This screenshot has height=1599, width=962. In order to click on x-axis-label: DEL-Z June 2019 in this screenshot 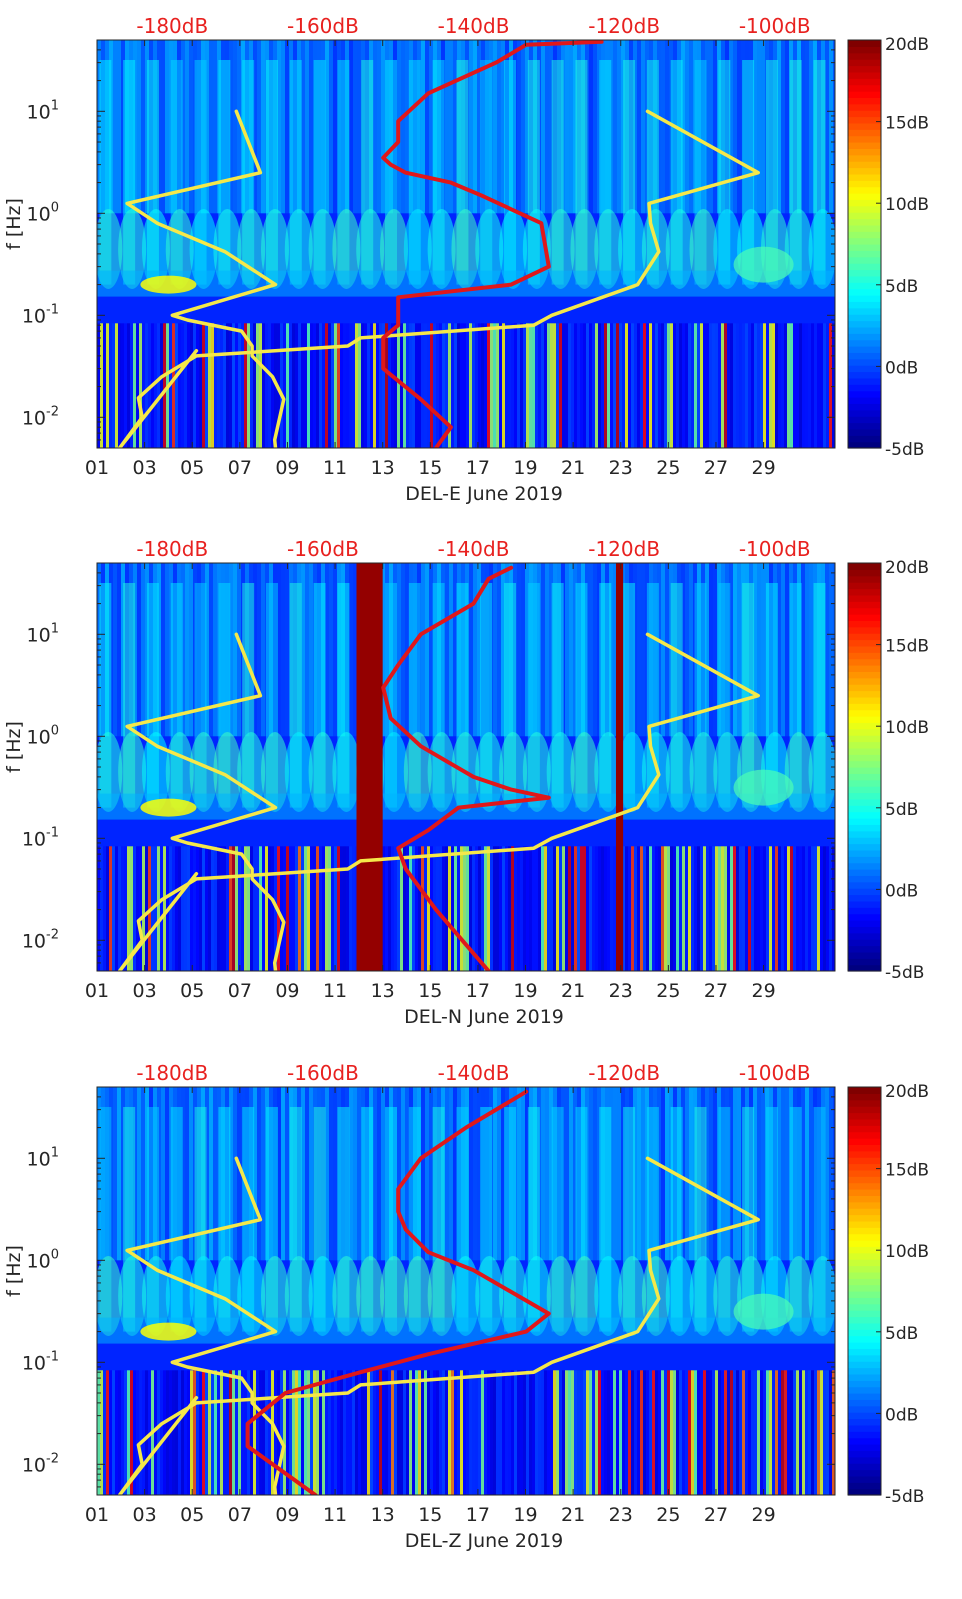, I will do `click(484, 1541)`.